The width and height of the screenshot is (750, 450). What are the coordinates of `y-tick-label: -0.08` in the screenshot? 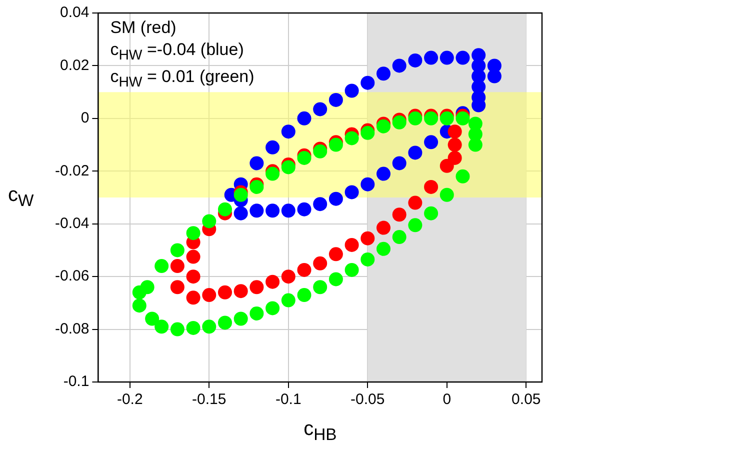 It's located at (72, 329).